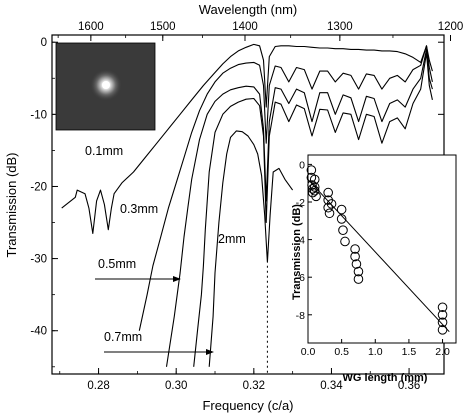 This screenshot has width=463, height=414. What do you see at coordinates (154, 315) in the screenshot?
I see `annotation-arrows` at bounding box center [154, 315].